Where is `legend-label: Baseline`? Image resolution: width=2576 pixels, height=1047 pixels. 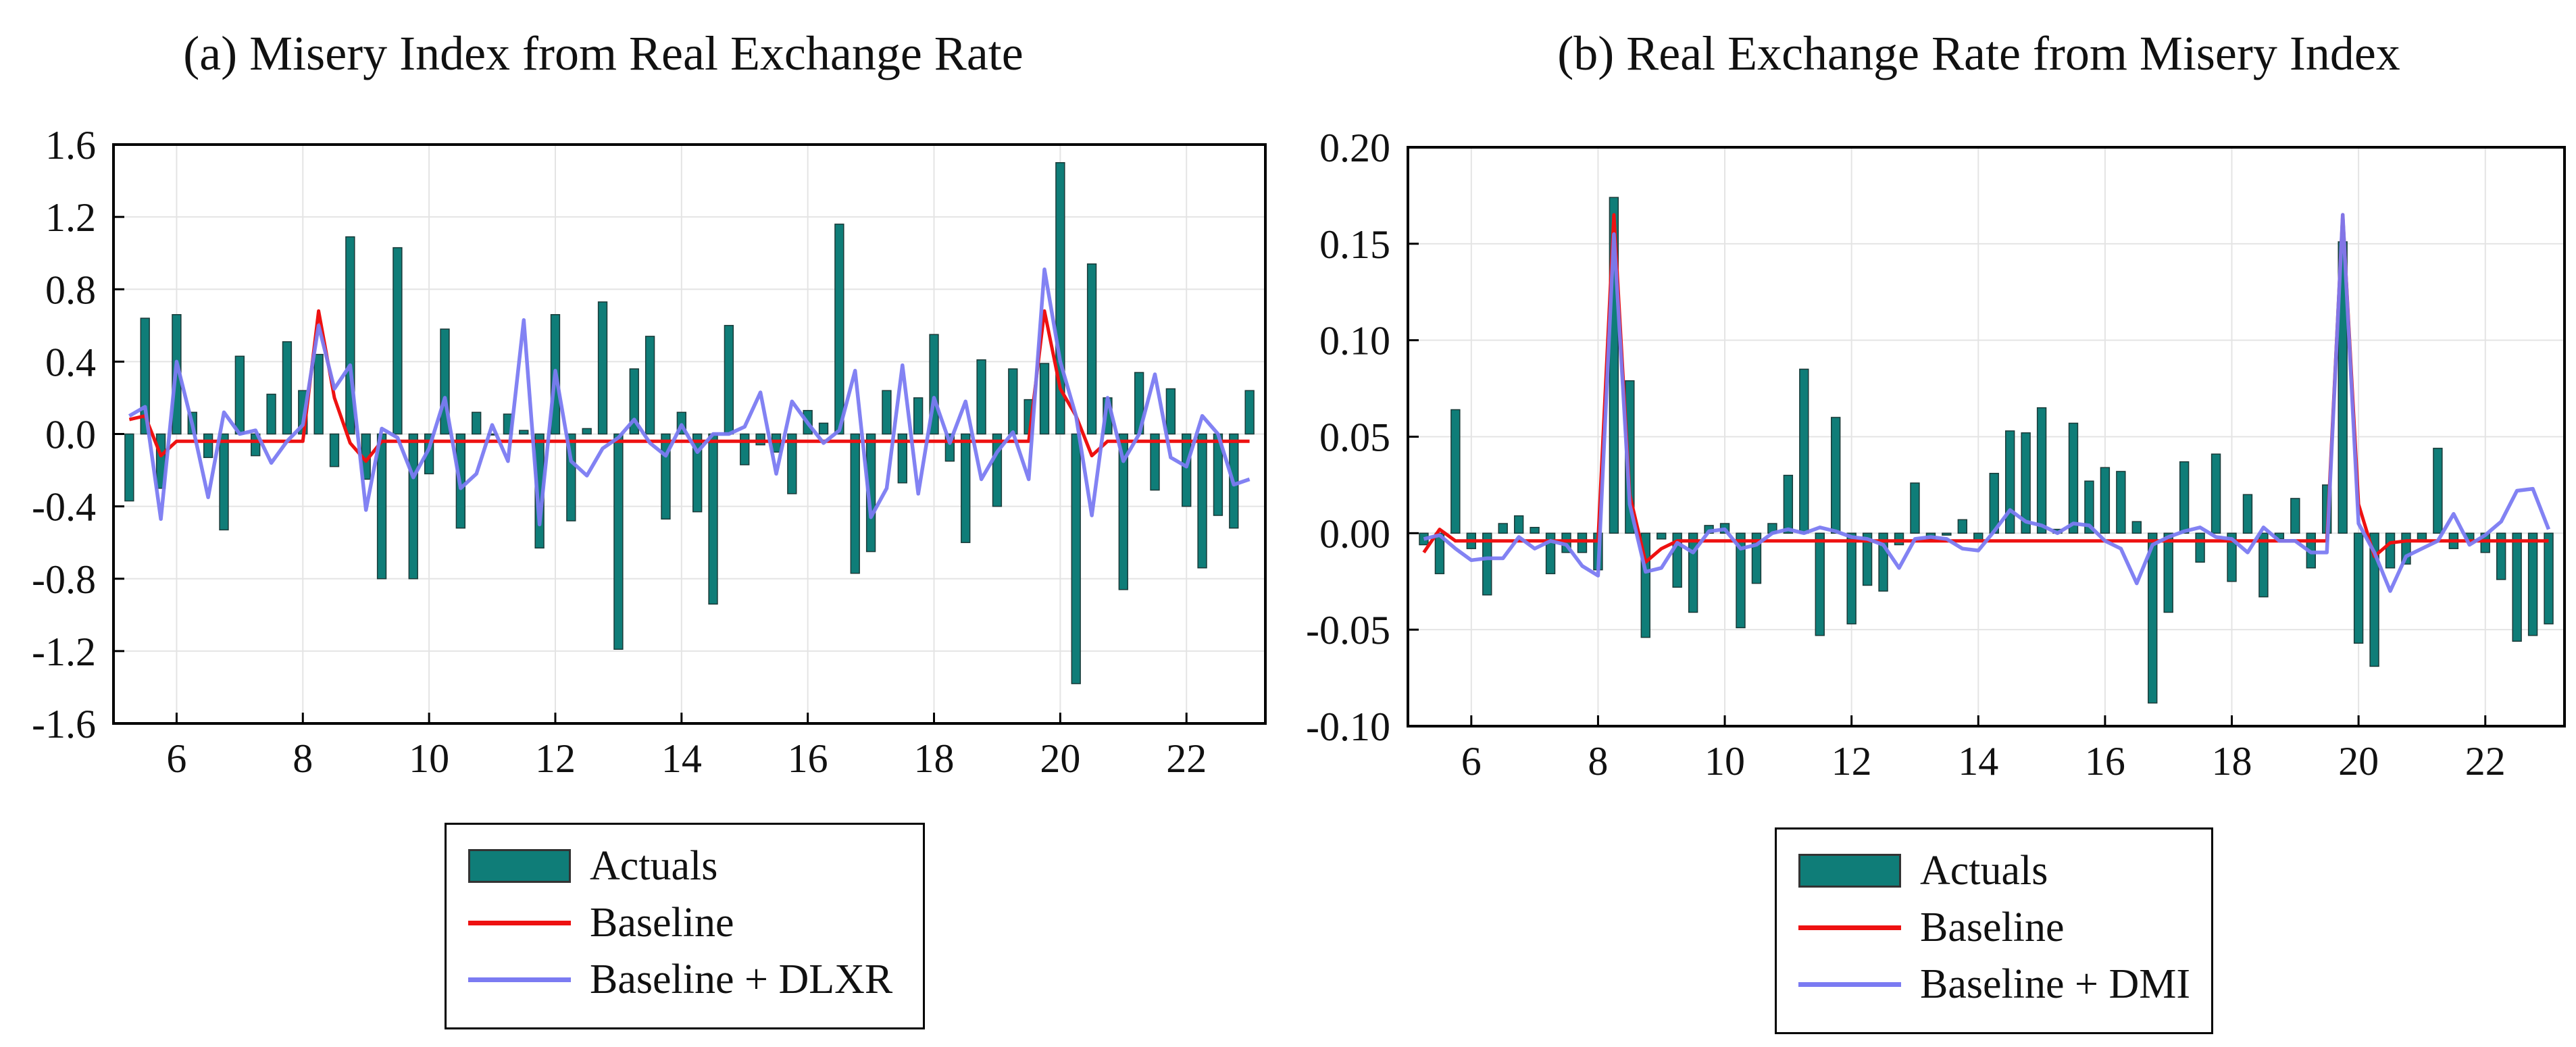 legend-label: Baseline is located at coordinates (662, 923).